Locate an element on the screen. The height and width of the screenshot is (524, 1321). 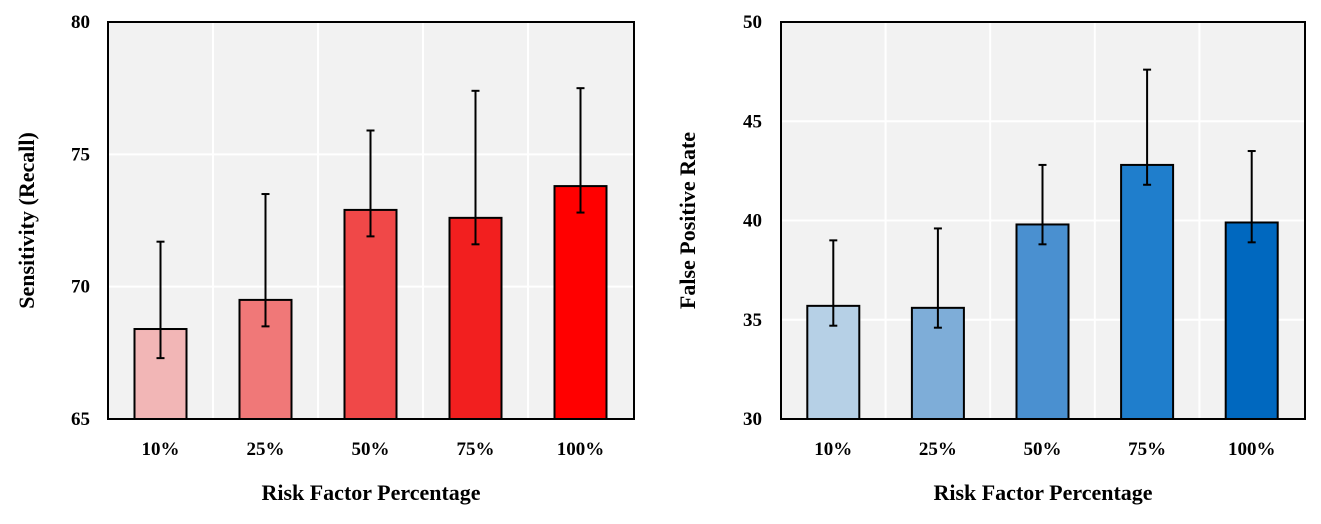
y-tick-label: 45 is located at coordinates (752, 121).